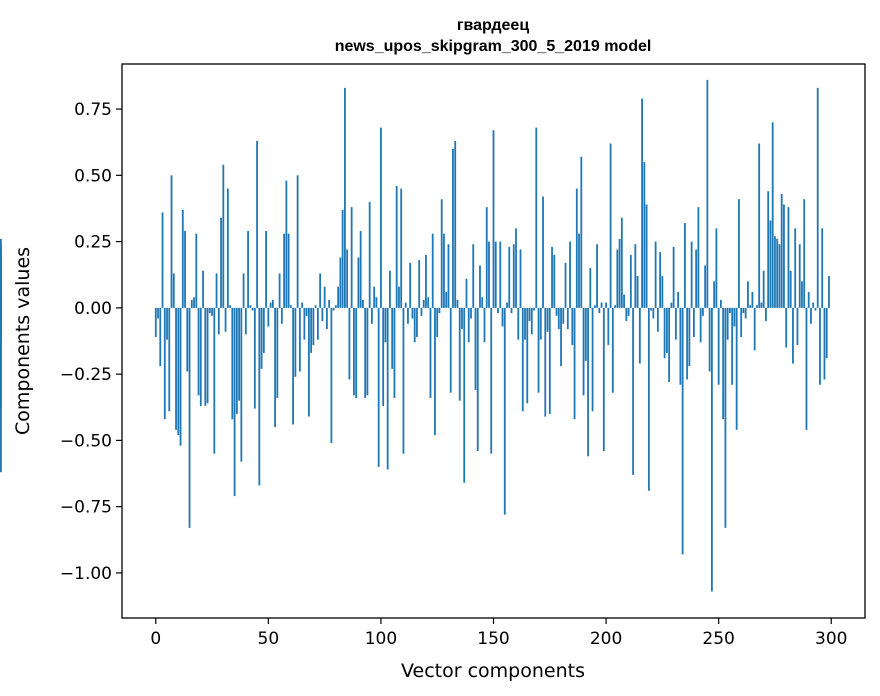 The image size is (880, 696). What do you see at coordinates (493, 671) in the screenshot?
I see `x-axis-label: Vector components` at bounding box center [493, 671].